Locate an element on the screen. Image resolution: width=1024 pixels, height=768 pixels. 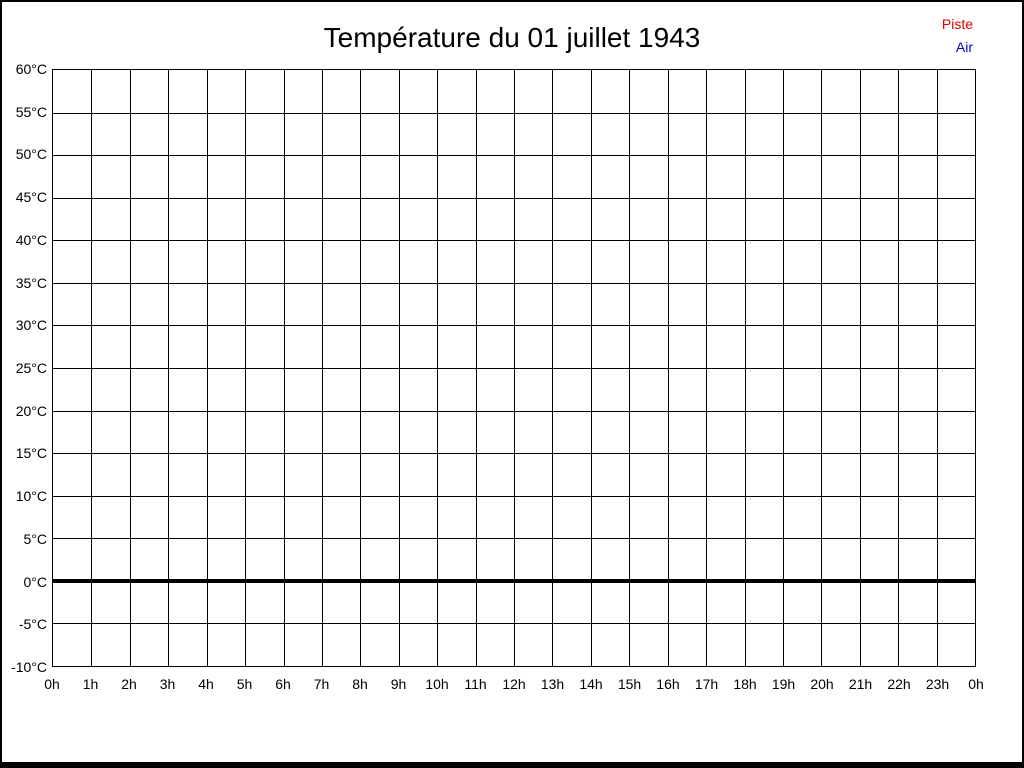
y-tick-label: 15°C is located at coordinates (31, 453).